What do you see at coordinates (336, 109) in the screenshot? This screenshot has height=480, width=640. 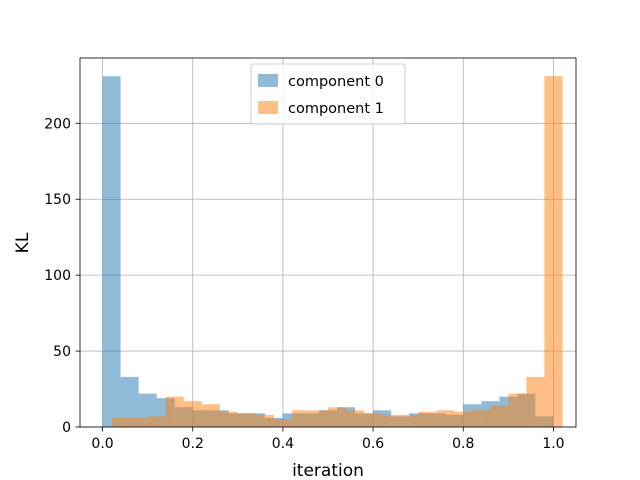 I see `legend-label: component 1` at bounding box center [336, 109].